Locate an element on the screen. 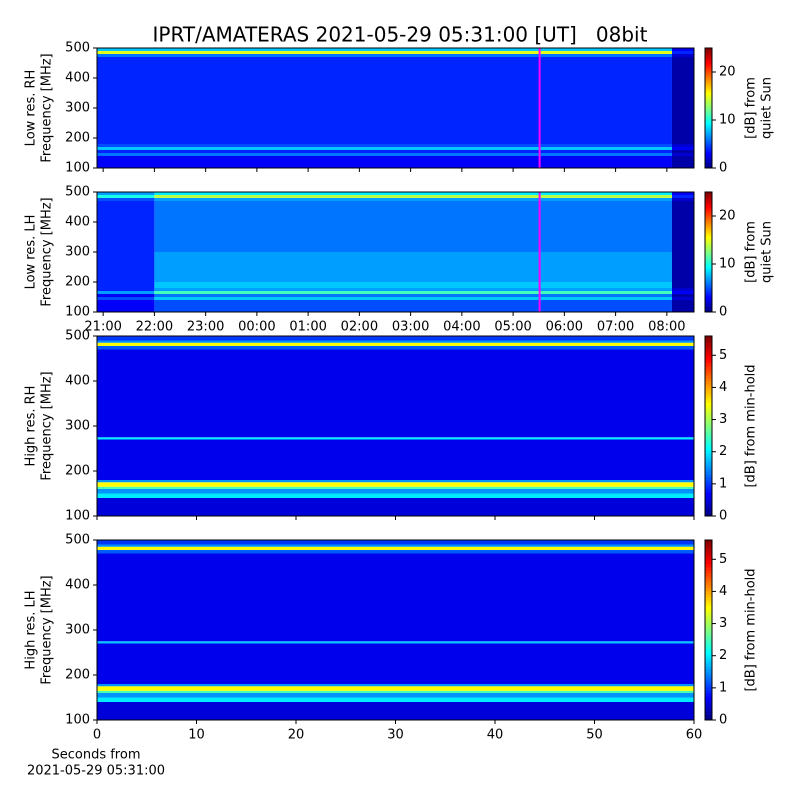 Image resolution: width=800 pixels, height=800 pixels. y-tick-label: 100 is located at coordinates (77, 516).